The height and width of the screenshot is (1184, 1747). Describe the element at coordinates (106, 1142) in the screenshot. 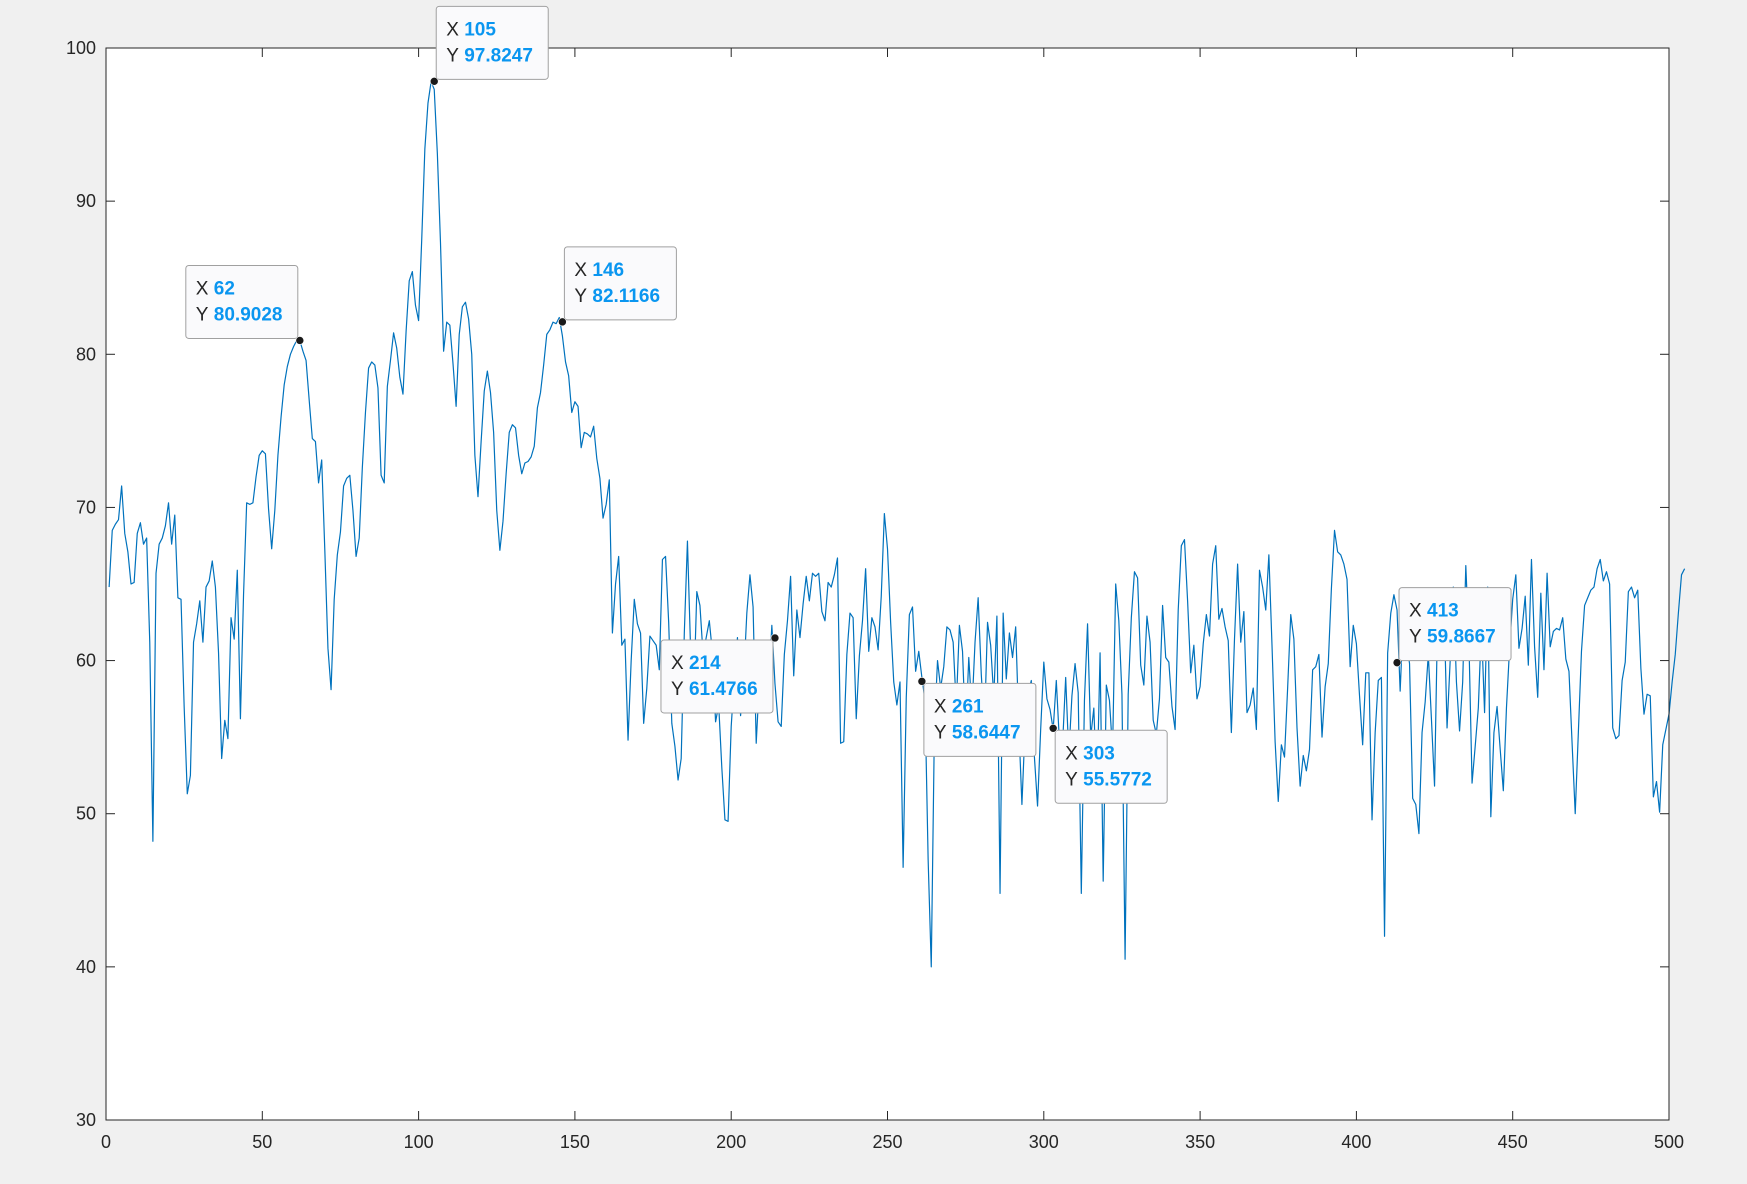

I see `x-tick-label: 0` at that location.